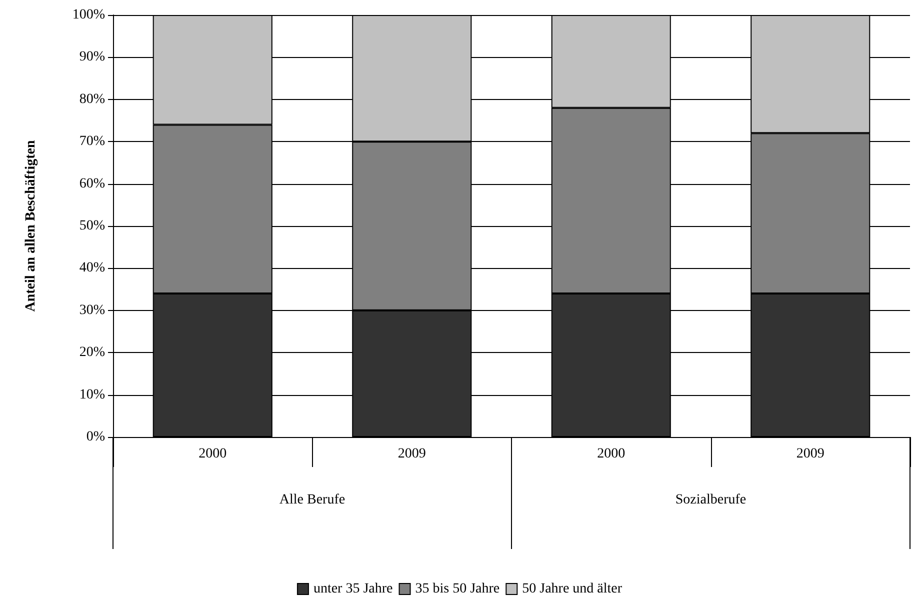 This screenshot has height=609, width=919. Describe the element at coordinates (92, 394) in the screenshot. I see `y-tick-label: 10%` at that location.